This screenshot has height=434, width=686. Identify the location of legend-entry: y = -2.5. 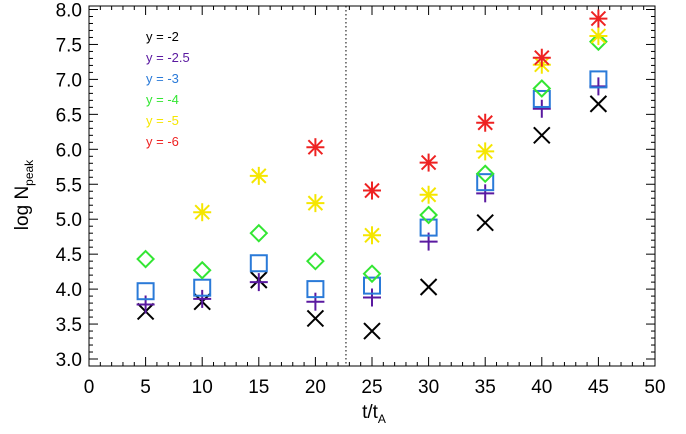
(168, 57).